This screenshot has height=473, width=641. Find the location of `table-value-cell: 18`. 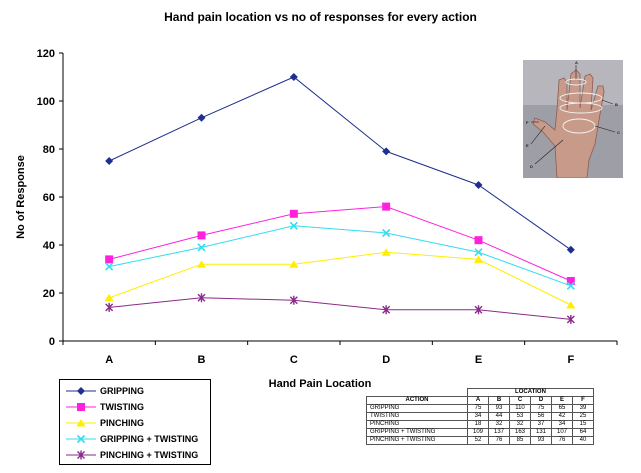

table-value-cell: 18 is located at coordinates (478, 424).